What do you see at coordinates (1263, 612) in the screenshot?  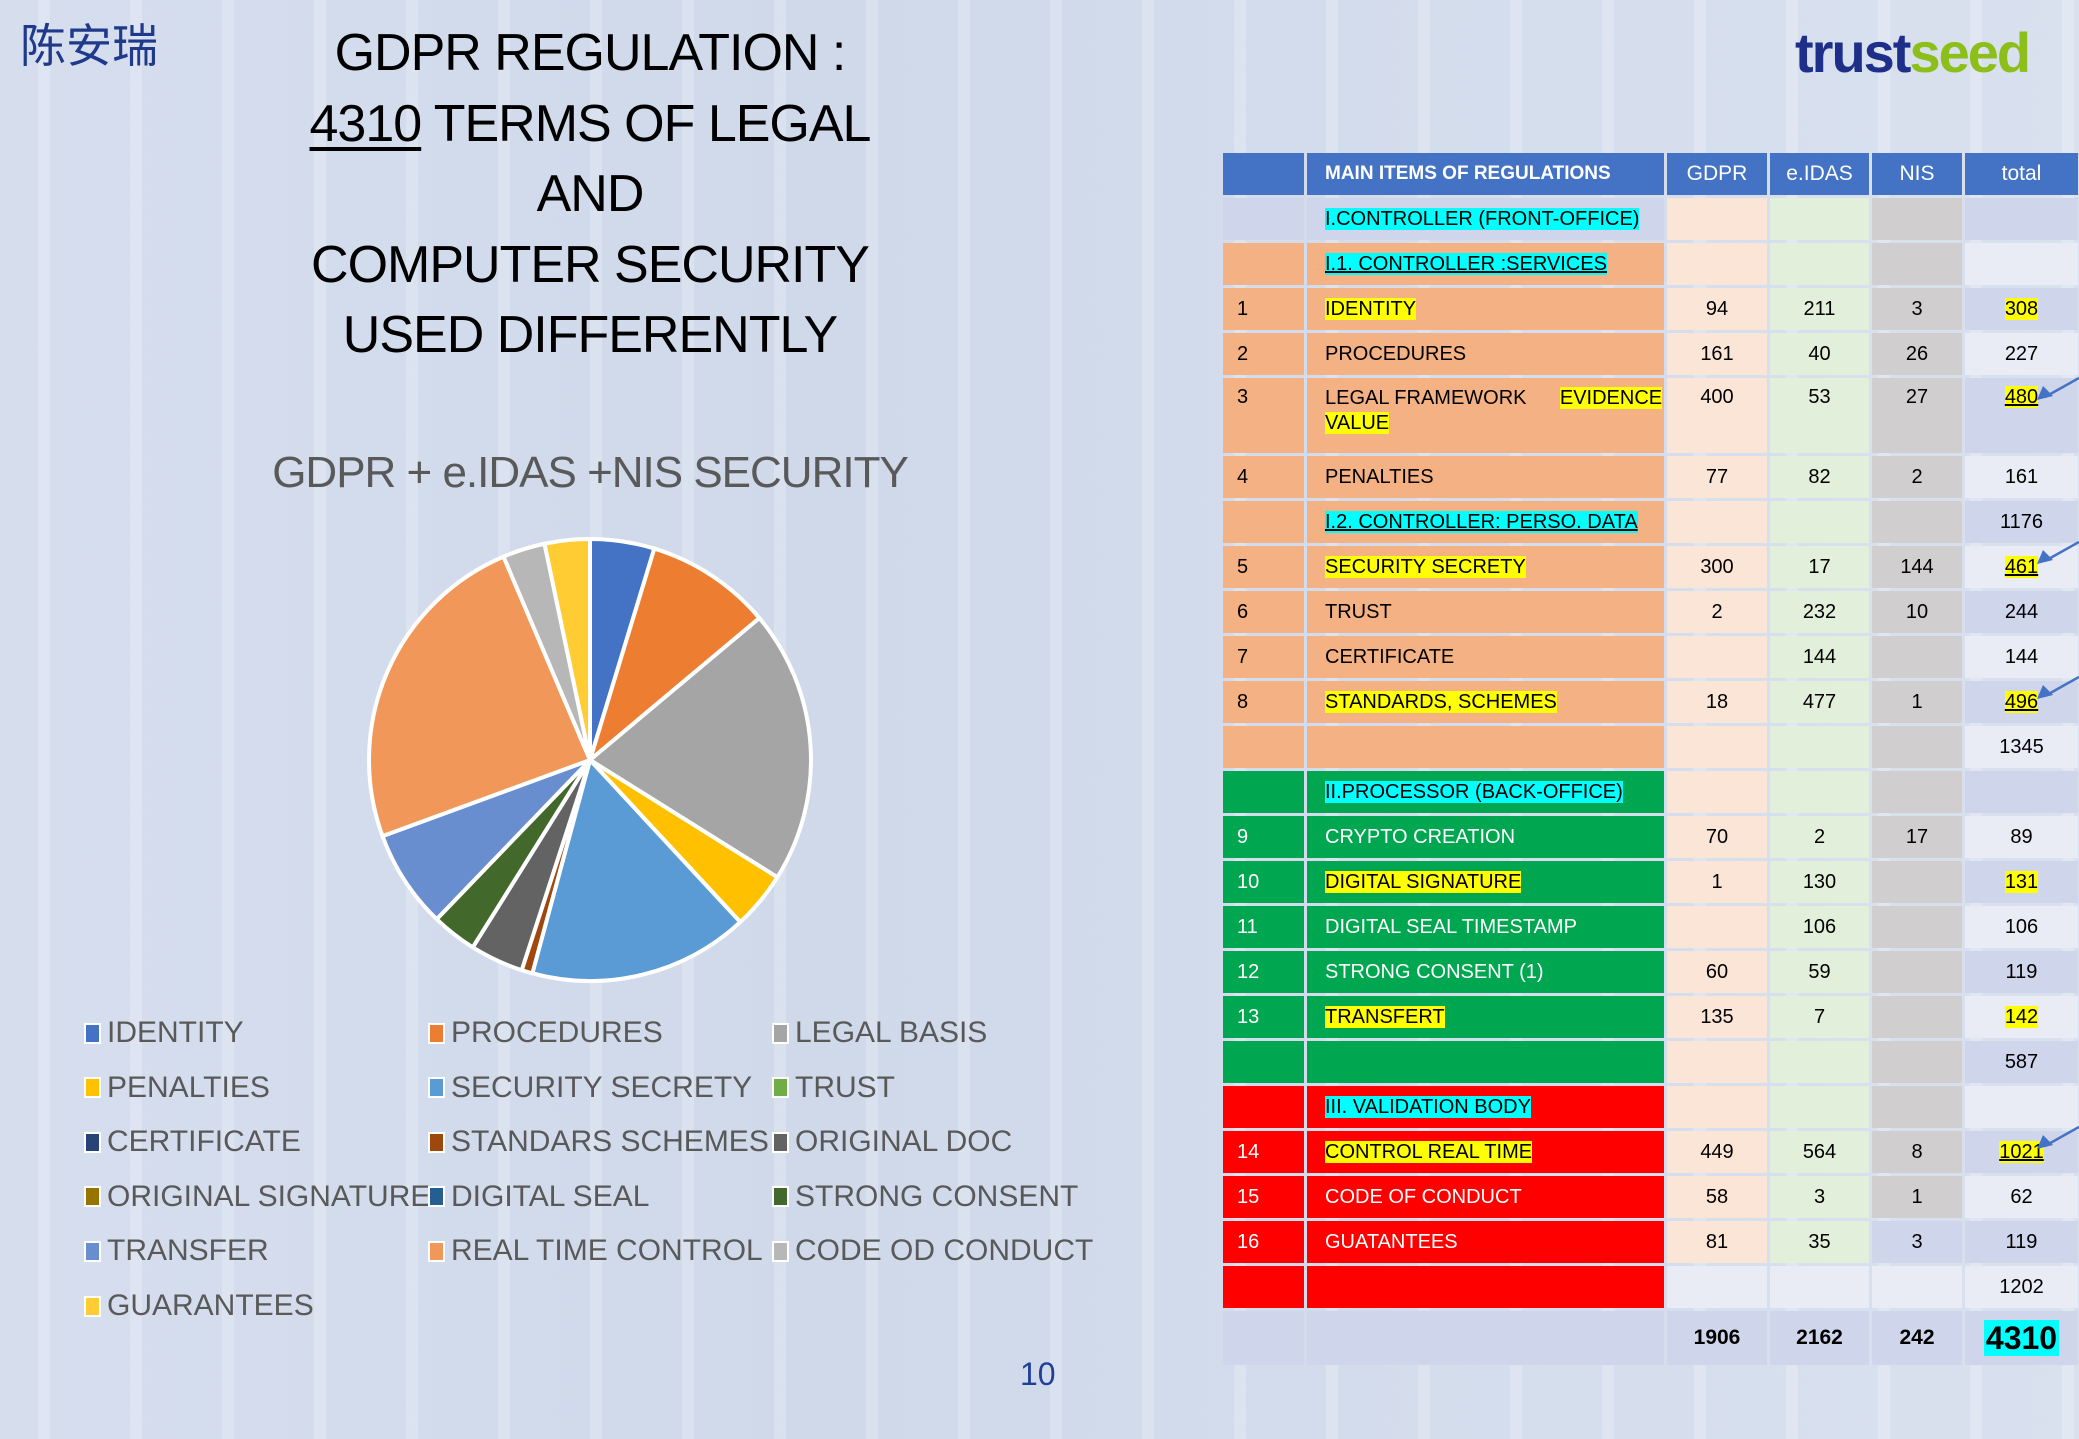 I see `row-number: 6` at bounding box center [1263, 612].